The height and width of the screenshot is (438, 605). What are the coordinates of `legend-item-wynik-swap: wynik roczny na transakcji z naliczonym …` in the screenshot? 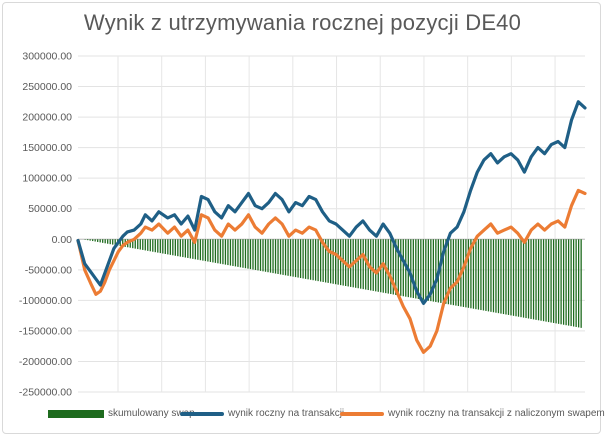 It's located at (472, 413).